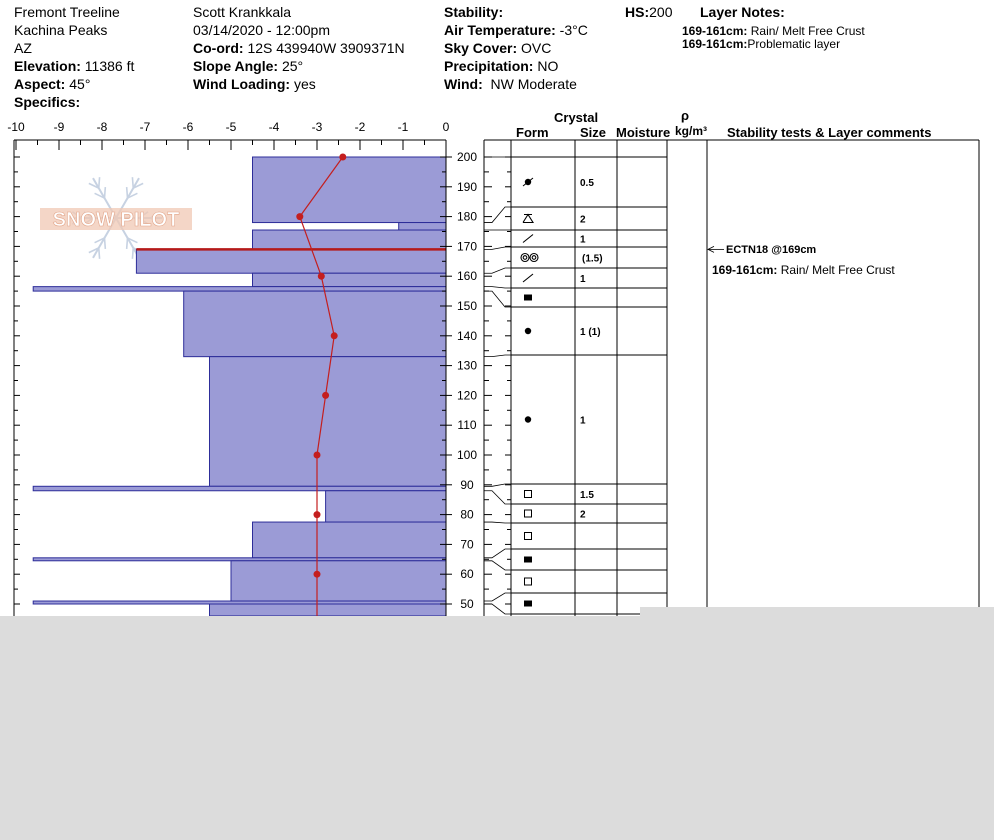 The width and height of the screenshot is (994, 840). I want to click on crystal-size-label: 1.5, so click(587, 495).